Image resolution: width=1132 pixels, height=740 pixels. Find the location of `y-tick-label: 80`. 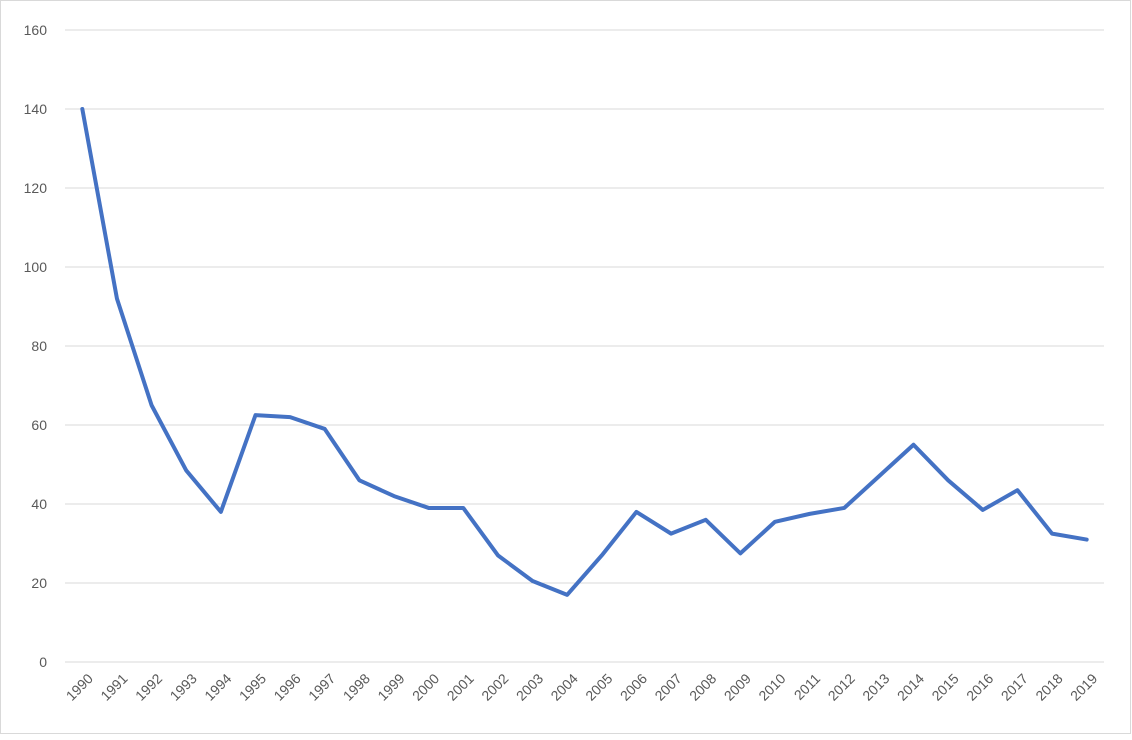

y-tick-label: 80 is located at coordinates (39, 346).